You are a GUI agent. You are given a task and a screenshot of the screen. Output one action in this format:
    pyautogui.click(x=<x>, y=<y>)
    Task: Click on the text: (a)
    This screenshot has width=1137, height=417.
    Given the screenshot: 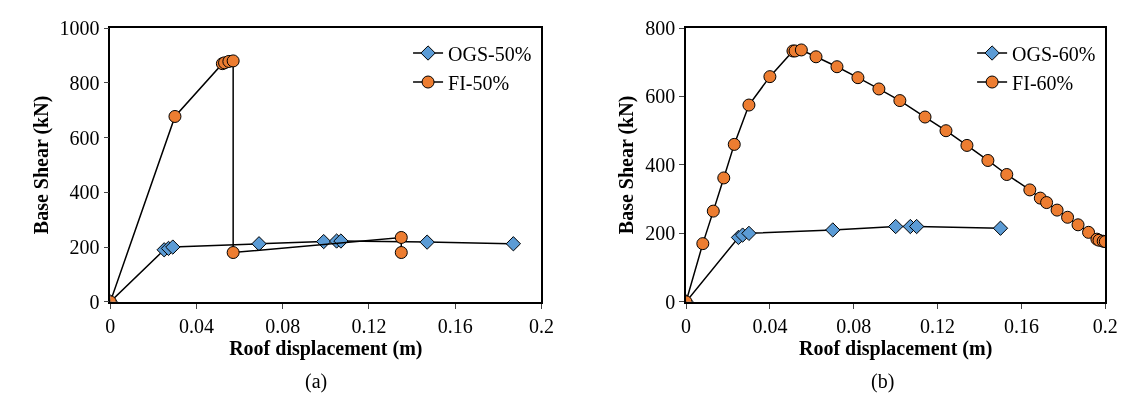 What is the action you would take?
    pyautogui.click(x=316, y=381)
    